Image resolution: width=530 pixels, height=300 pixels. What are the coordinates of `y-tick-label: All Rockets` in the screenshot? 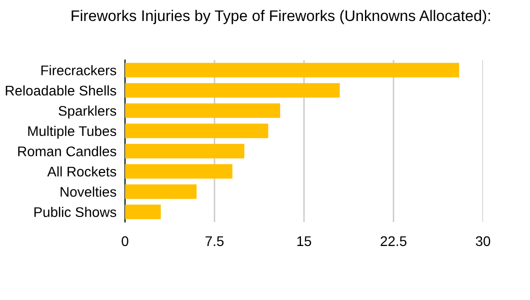 It's located at (81, 171).